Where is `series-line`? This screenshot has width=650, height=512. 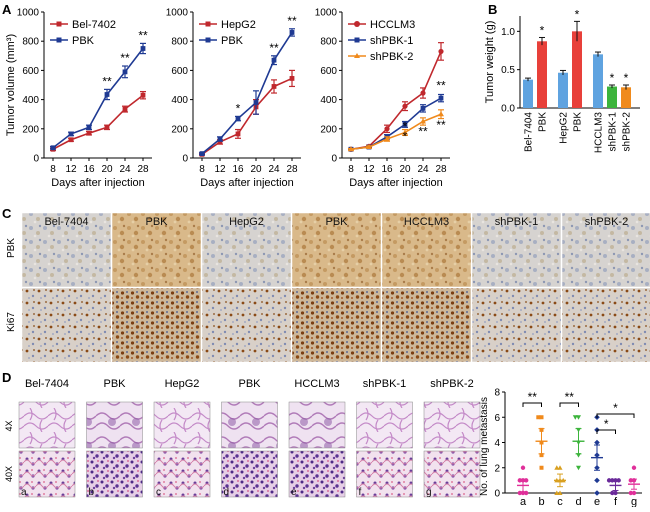
series-line is located at coordinates (396, 132).